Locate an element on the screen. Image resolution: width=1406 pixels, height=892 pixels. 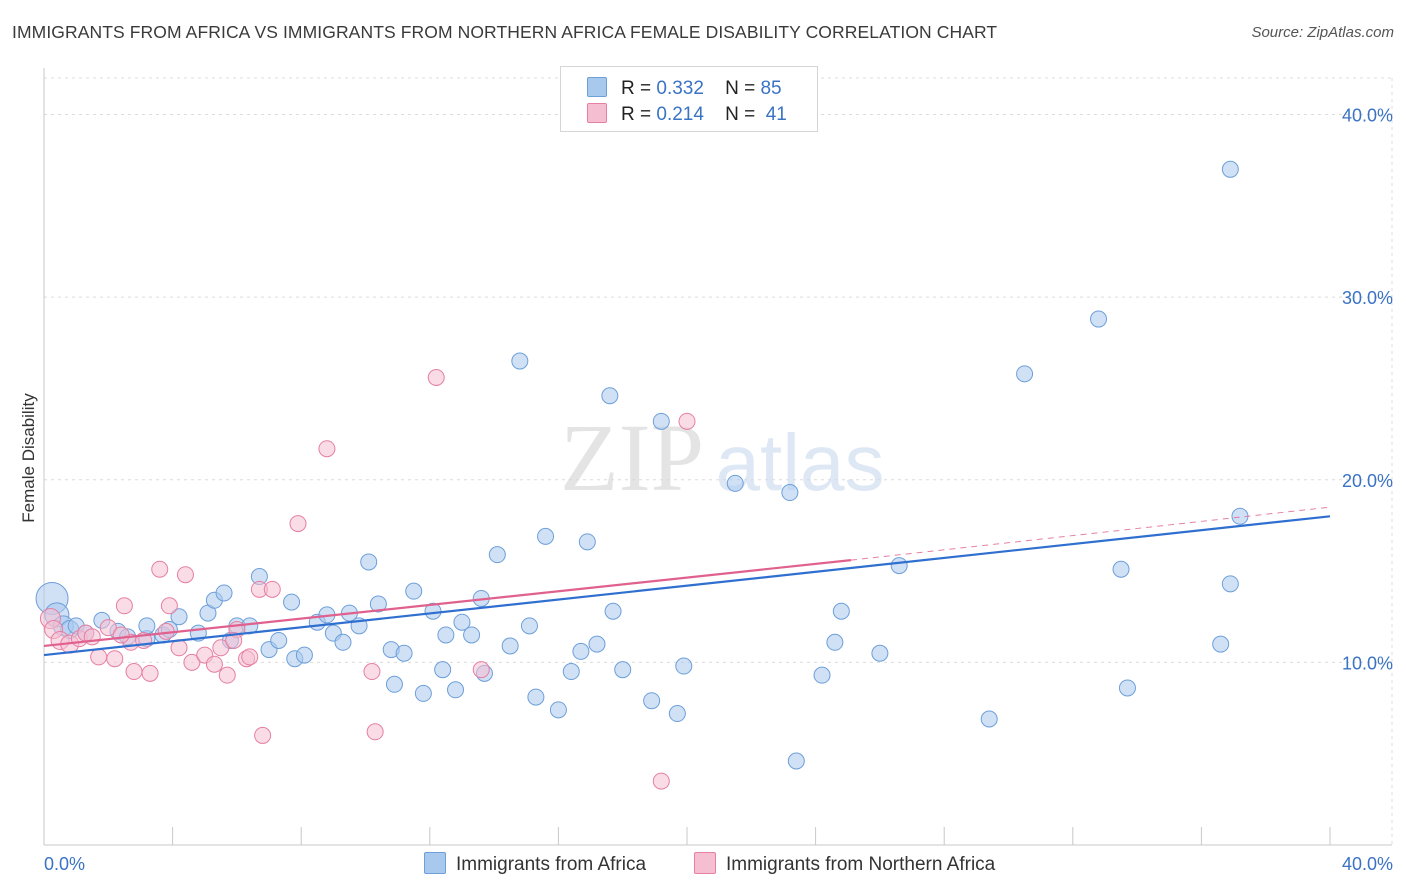
trend-line-northern-africa is located at coordinates (447, 603).